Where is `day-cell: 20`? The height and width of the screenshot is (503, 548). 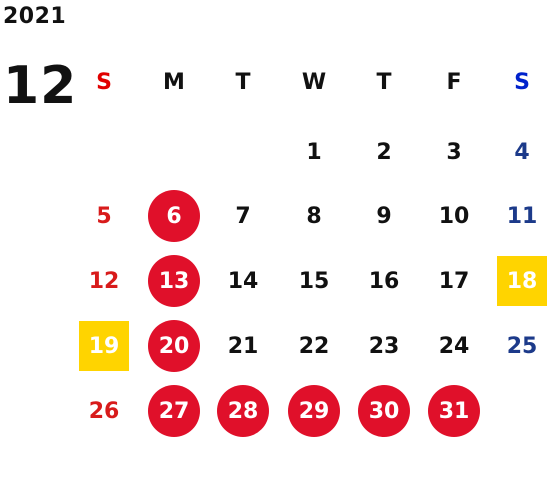 day-cell: 20 is located at coordinates (174, 346).